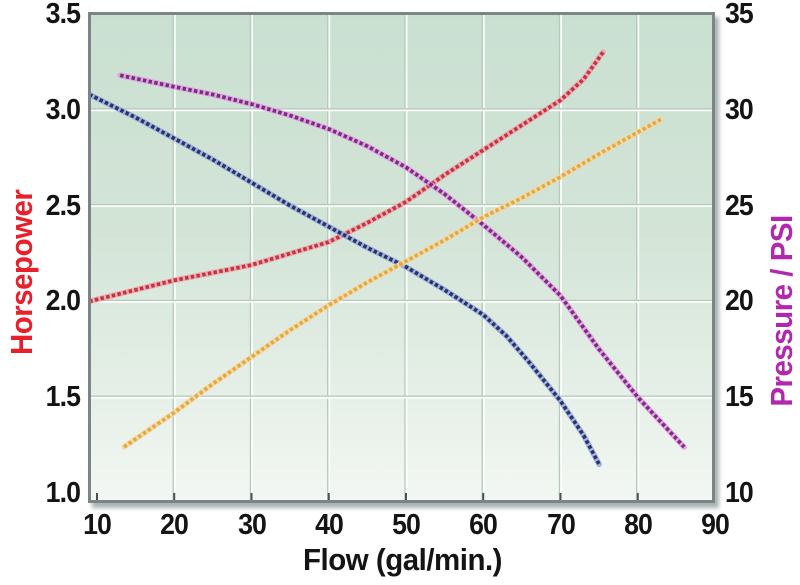  Describe the element at coordinates (561, 525) in the screenshot. I see `x-tick-label: 70` at that location.